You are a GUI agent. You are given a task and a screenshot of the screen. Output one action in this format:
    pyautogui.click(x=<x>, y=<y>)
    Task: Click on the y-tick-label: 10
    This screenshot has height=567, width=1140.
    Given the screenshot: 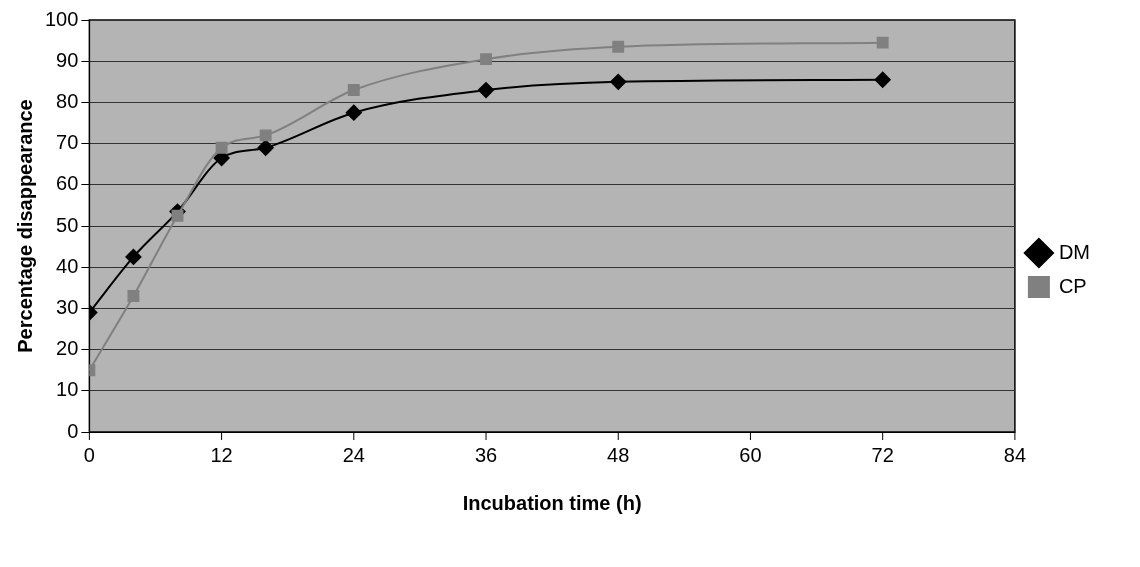 What is the action you would take?
    pyautogui.click(x=67, y=389)
    